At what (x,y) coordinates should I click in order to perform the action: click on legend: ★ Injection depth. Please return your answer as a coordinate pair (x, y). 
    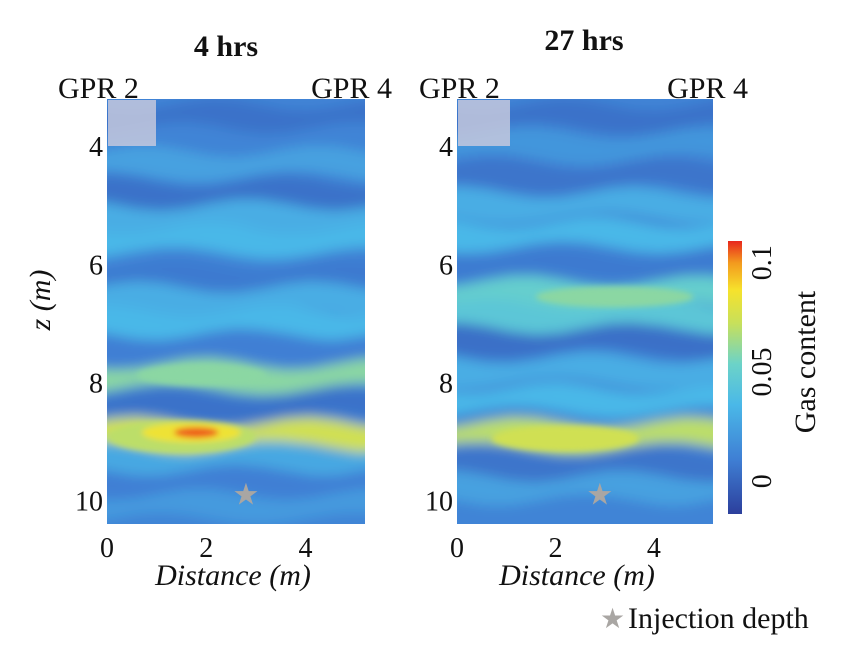
    Looking at the image, I should click on (704, 618).